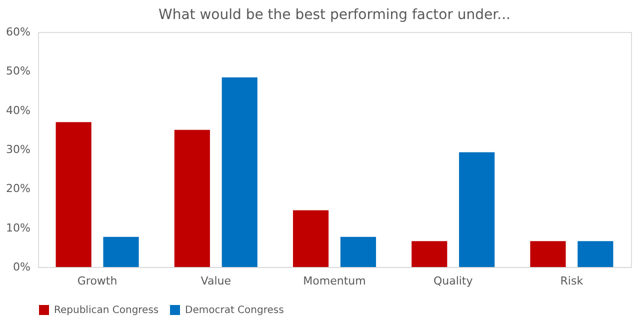 This screenshot has width=641, height=320. Describe the element at coordinates (572, 281) in the screenshot. I see `x-tick-label: Risk` at that location.